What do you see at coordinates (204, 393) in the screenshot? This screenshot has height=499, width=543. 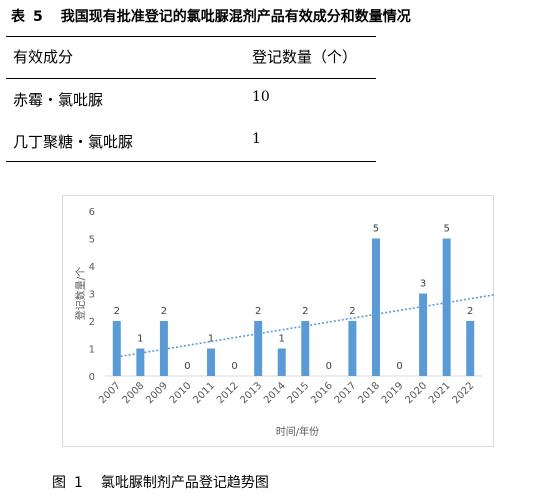 I see `x-tick-label: 2011` at bounding box center [204, 393].